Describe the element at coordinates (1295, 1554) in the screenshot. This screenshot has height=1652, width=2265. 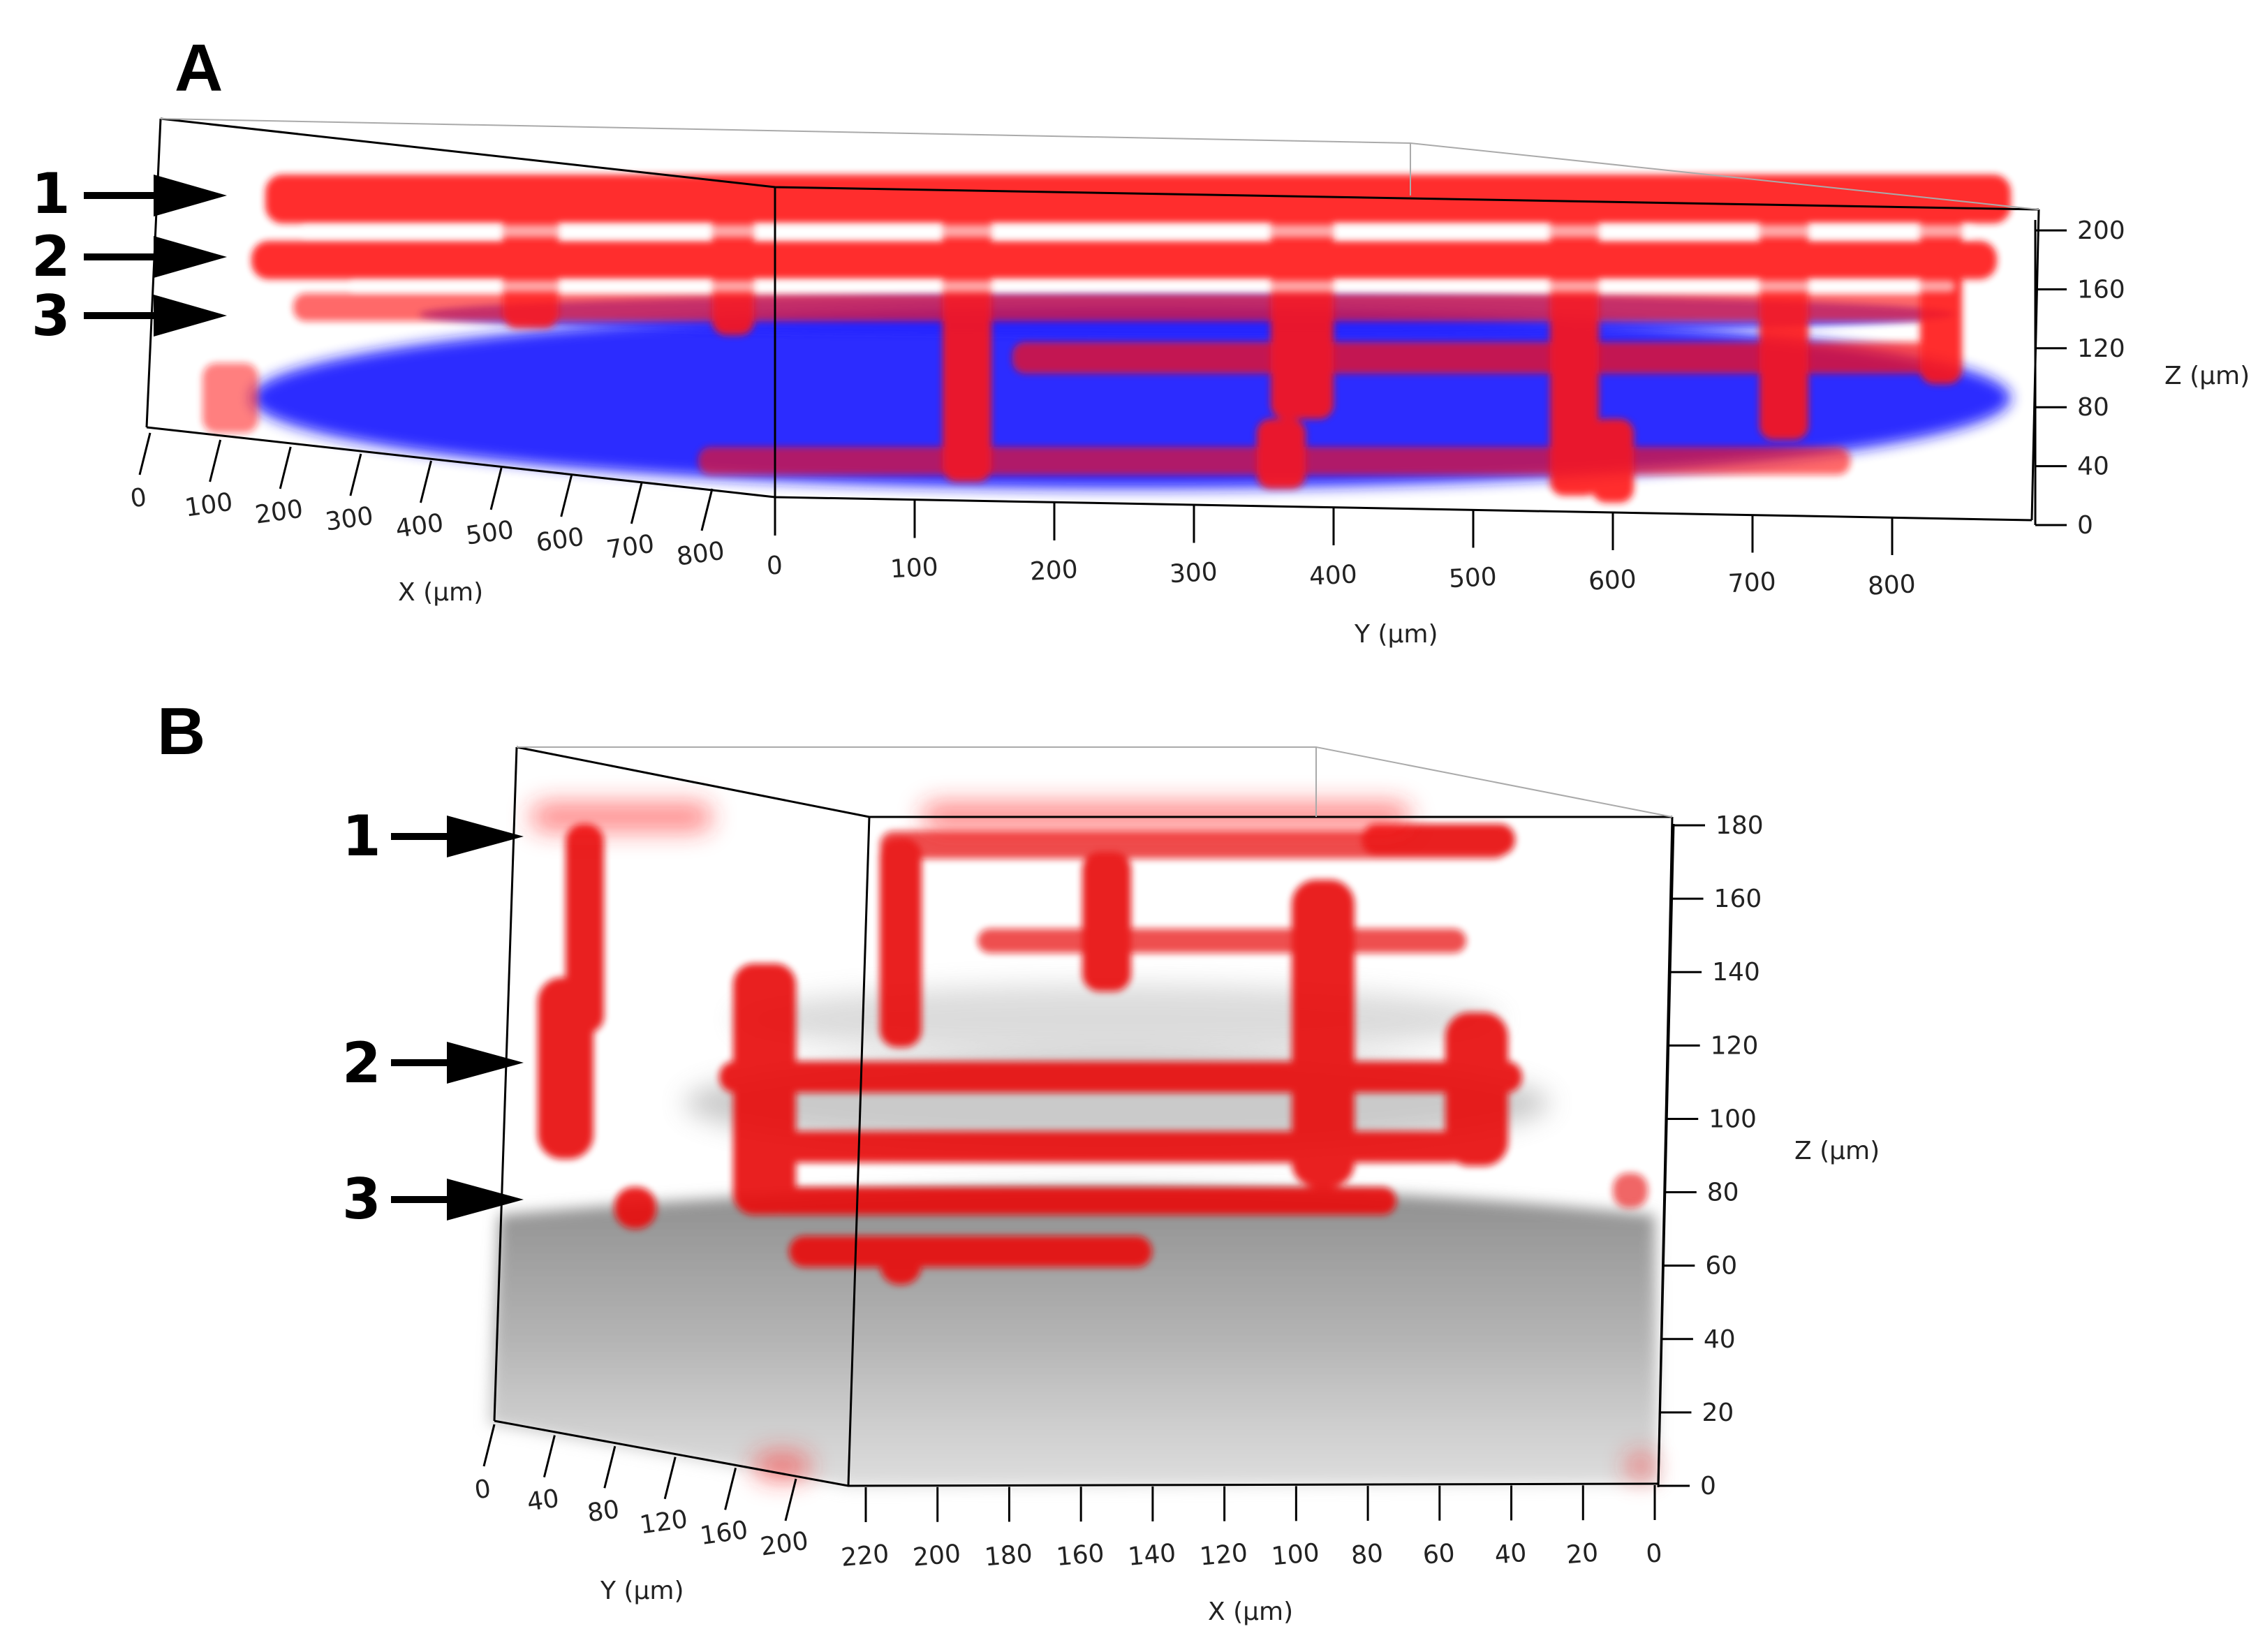
I see `panel-b-x-tick-label: 100` at that location.